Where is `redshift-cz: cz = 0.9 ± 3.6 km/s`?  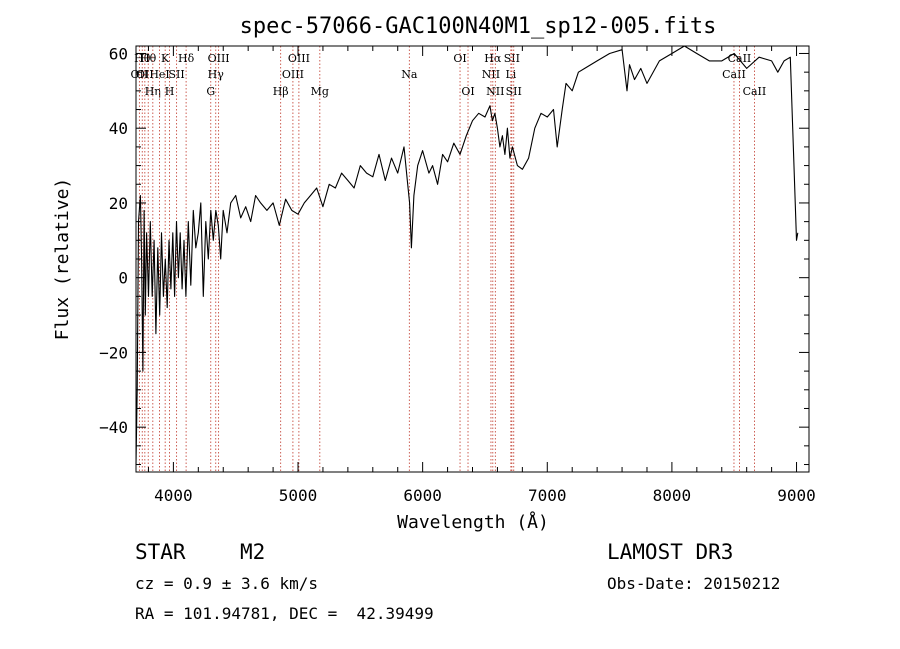
redshift-cz: cz = 0.9 ± 3.6 km/s is located at coordinates (227, 583).